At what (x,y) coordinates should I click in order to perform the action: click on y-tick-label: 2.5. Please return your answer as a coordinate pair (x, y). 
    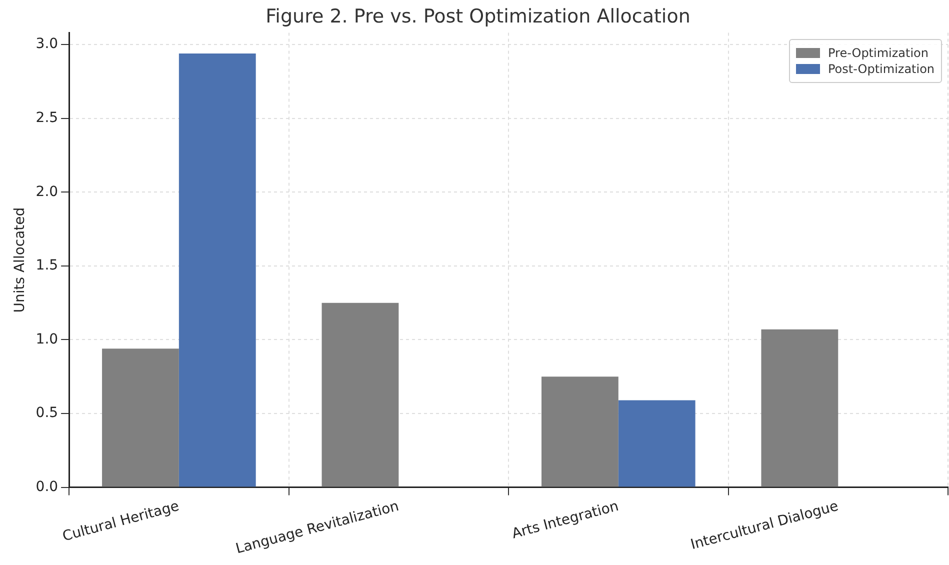
    Looking at the image, I should click on (47, 118).